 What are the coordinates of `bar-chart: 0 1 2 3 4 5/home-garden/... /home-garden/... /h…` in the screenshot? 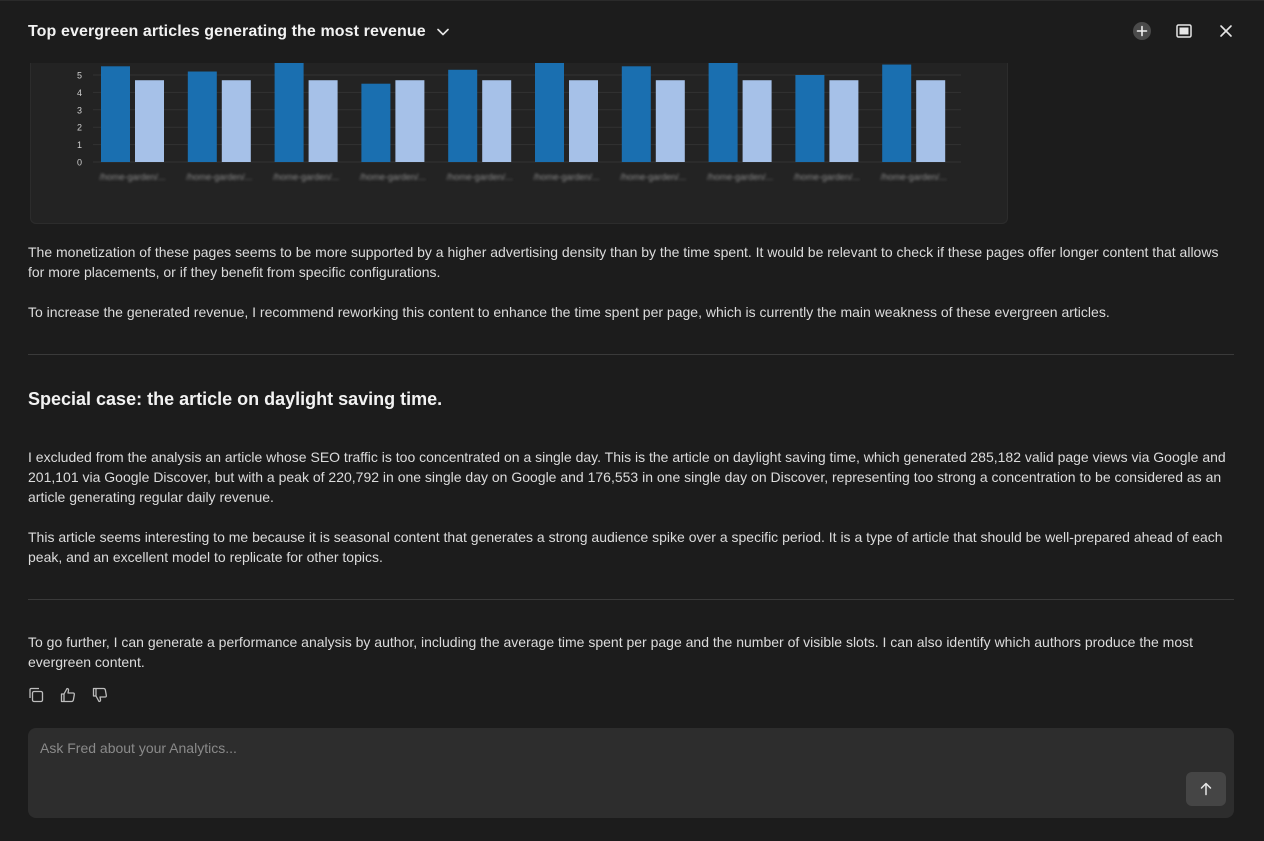 It's located at (519, 122).